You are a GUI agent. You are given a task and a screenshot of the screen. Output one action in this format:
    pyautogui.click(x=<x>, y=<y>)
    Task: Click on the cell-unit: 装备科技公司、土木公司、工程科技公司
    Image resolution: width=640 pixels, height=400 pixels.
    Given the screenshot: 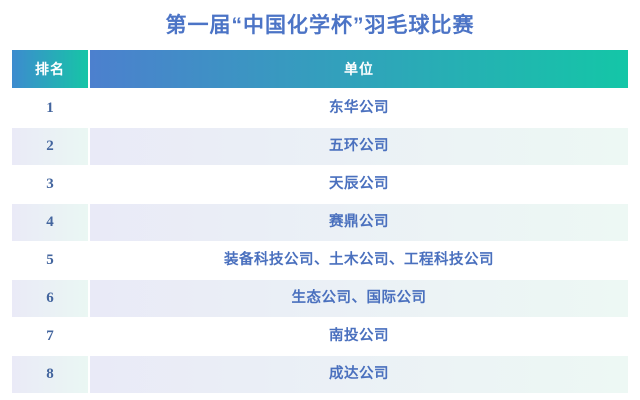 What is the action you would take?
    pyautogui.click(x=359, y=260)
    